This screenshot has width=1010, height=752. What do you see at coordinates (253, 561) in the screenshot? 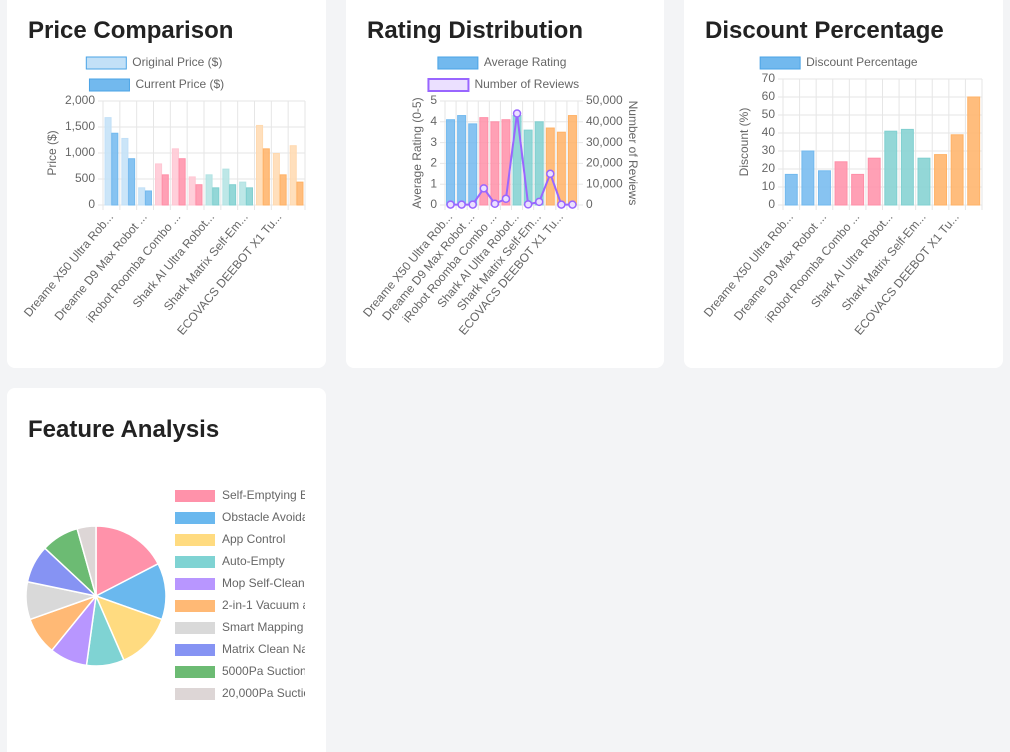
I see `legend-label: Auto-Empty` at bounding box center [253, 561].